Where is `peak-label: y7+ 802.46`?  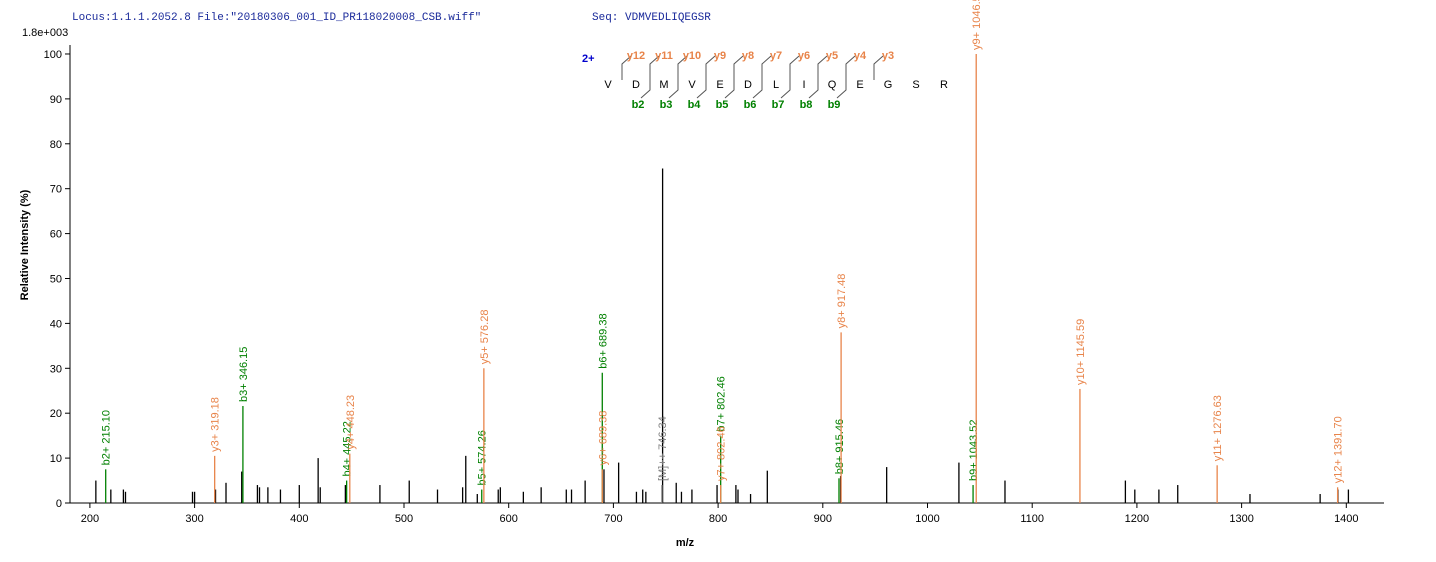 peak-label: y7+ 802.46 is located at coordinates (722, 453).